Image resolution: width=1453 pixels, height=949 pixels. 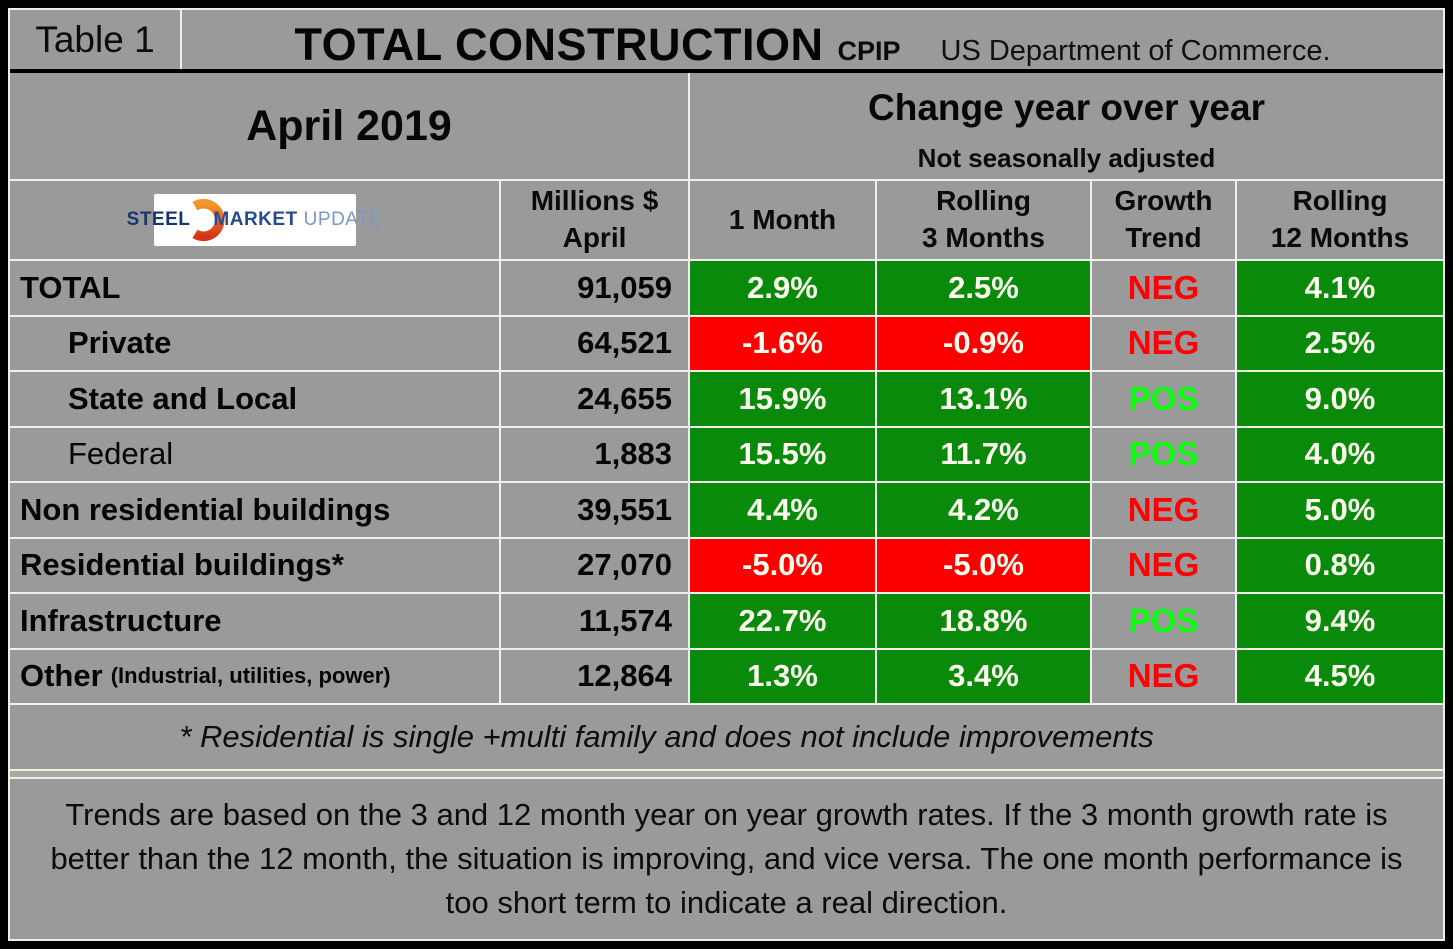 What do you see at coordinates (594, 565) in the screenshot?
I see `millions-value-cell: 27,070` at bounding box center [594, 565].